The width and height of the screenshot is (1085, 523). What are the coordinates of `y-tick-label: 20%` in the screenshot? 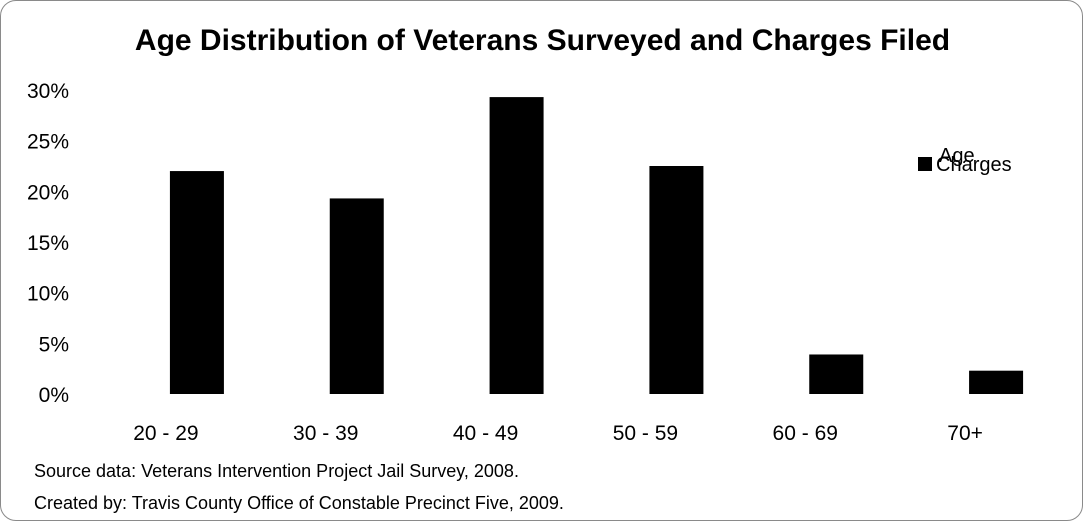 It's located at (48, 192).